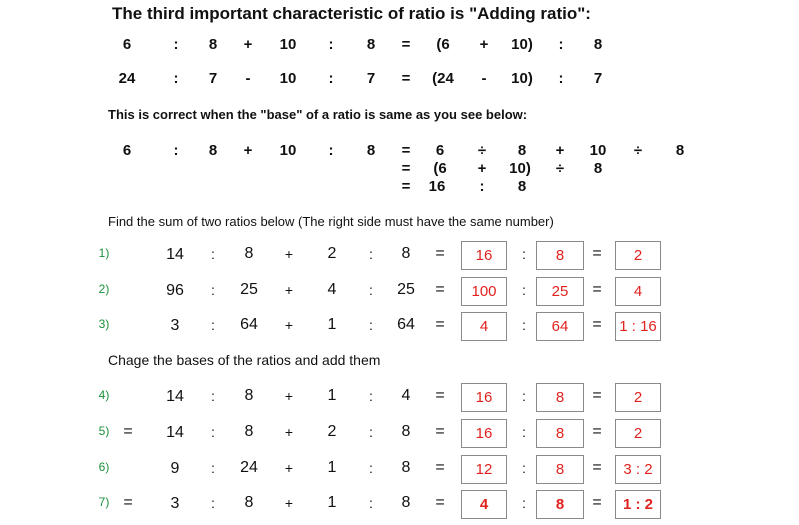 This screenshot has height=525, width=799. Describe the element at coordinates (104, 502) in the screenshot. I see `row-number: 7)` at that location.